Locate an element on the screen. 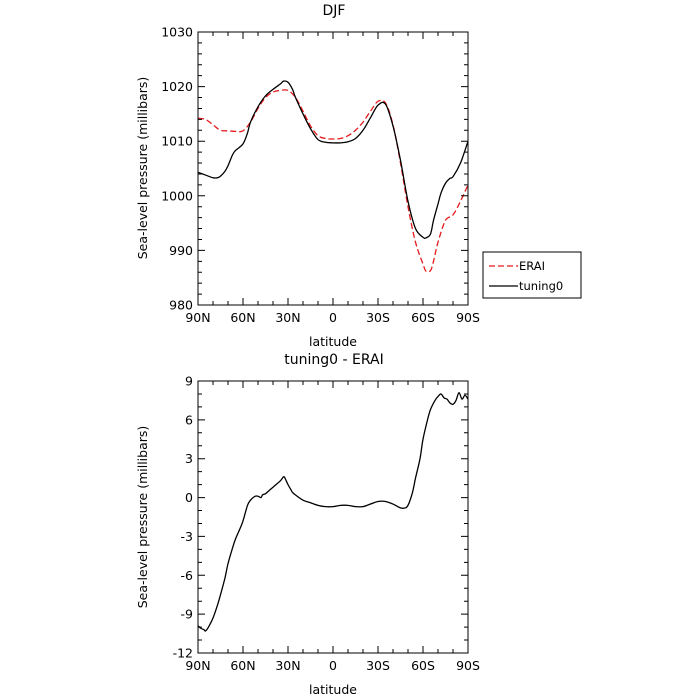 The width and height of the screenshot is (700, 700). top-series-line-erai is located at coordinates (333, 181).